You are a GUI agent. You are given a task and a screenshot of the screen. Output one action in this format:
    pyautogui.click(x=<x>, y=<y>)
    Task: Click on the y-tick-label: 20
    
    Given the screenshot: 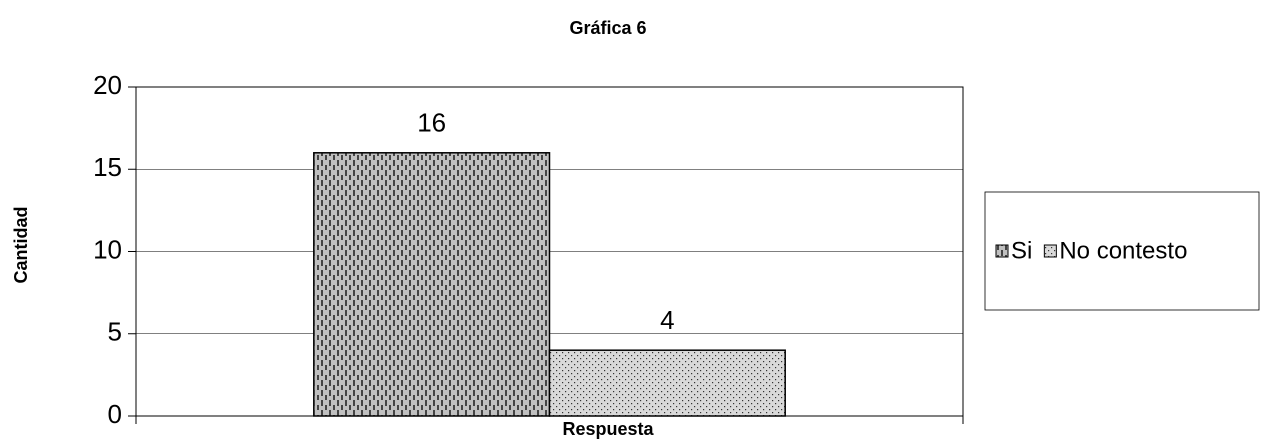 What is the action you would take?
    pyautogui.click(x=107, y=85)
    